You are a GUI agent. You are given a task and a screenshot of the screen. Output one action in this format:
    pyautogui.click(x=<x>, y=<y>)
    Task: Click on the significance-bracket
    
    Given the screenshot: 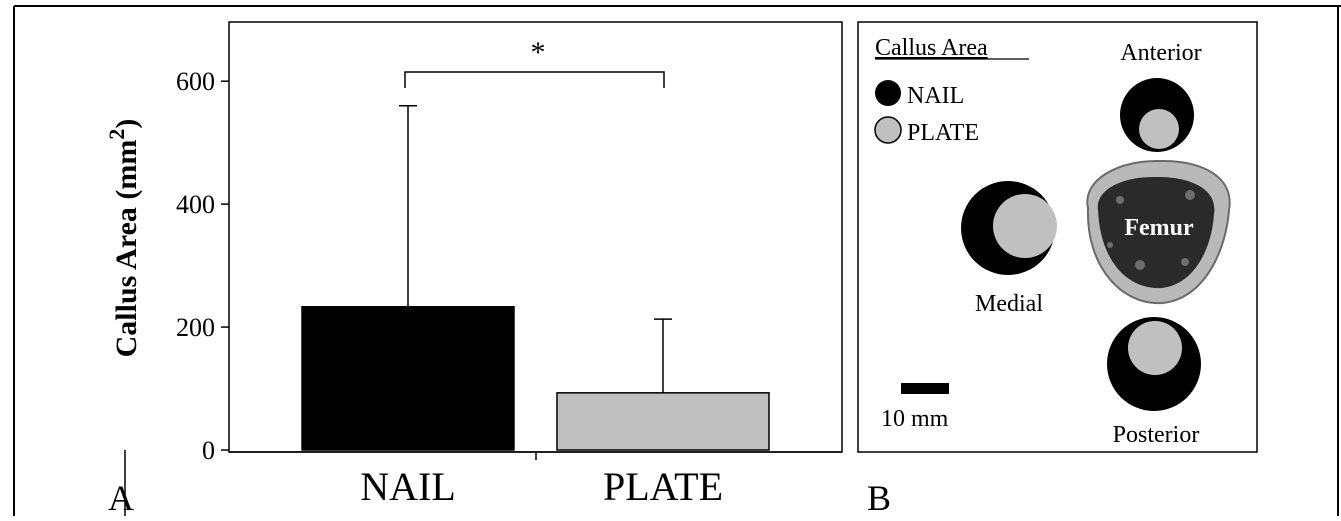 What is the action you would take?
    pyautogui.click(x=534, y=79)
    